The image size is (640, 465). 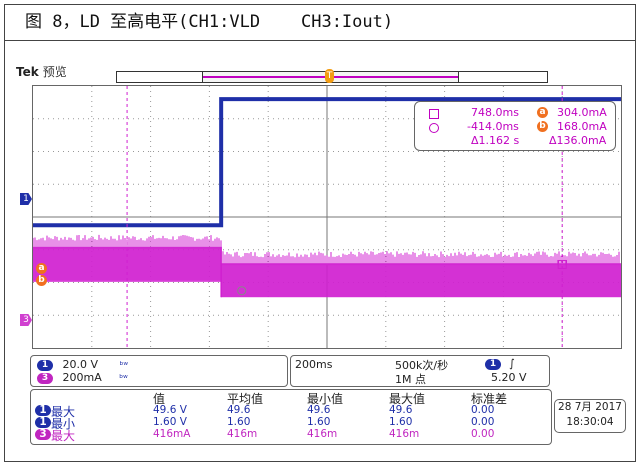 I want to click on ch3-badge: 3, so click(x=45, y=378).